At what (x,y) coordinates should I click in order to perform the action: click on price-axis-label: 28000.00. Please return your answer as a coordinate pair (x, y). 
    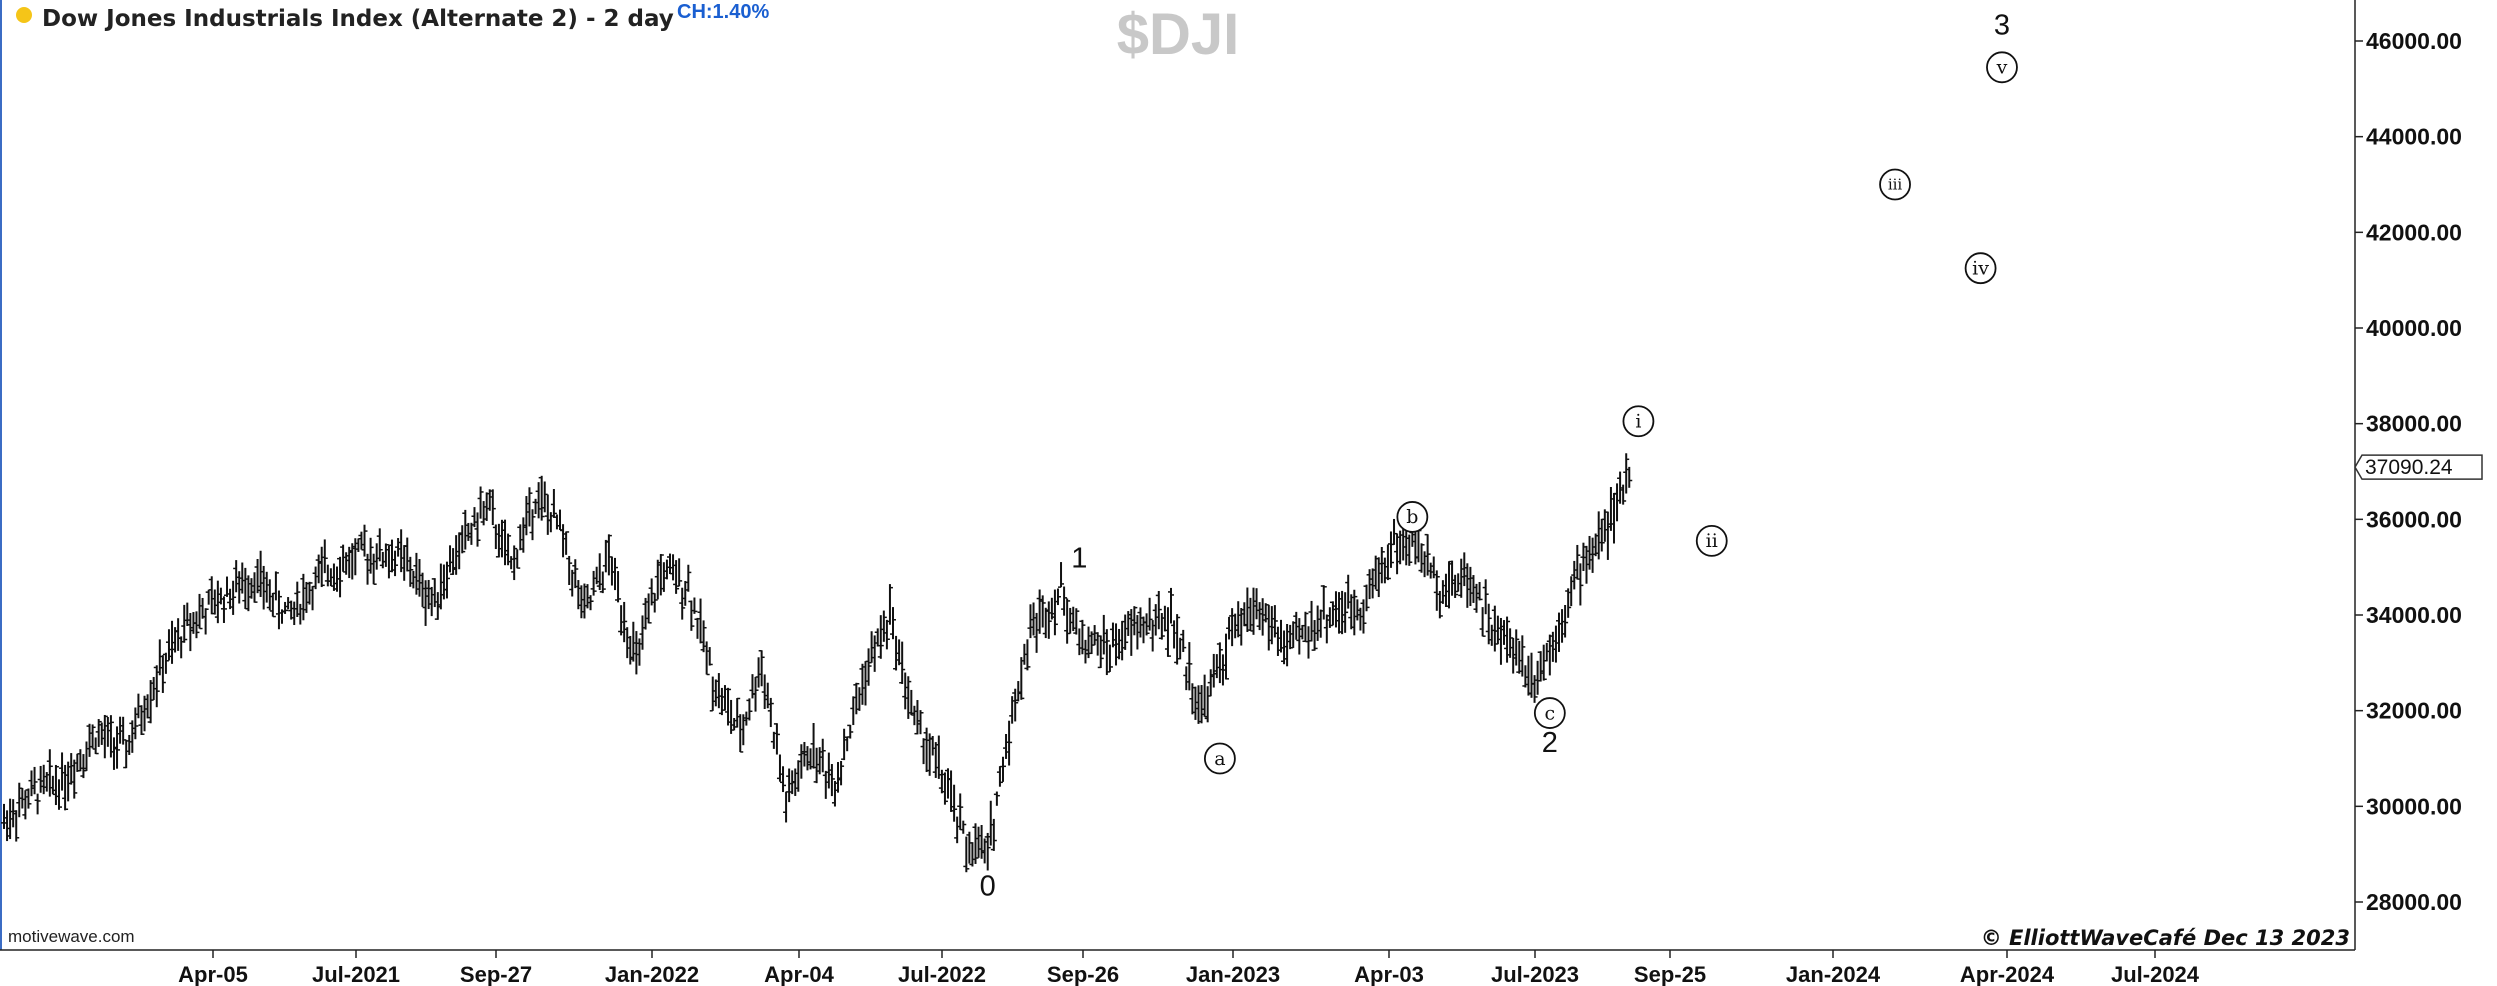
    Looking at the image, I should click on (2414, 902).